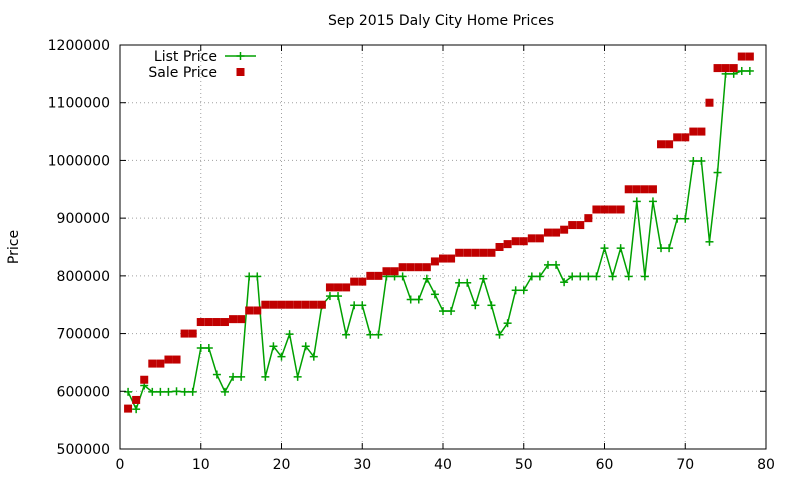 The height and width of the screenshot is (484, 800). What do you see at coordinates (14, 247) in the screenshot?
I see `y-axis-label: Price` at bounding box center [14, 247].